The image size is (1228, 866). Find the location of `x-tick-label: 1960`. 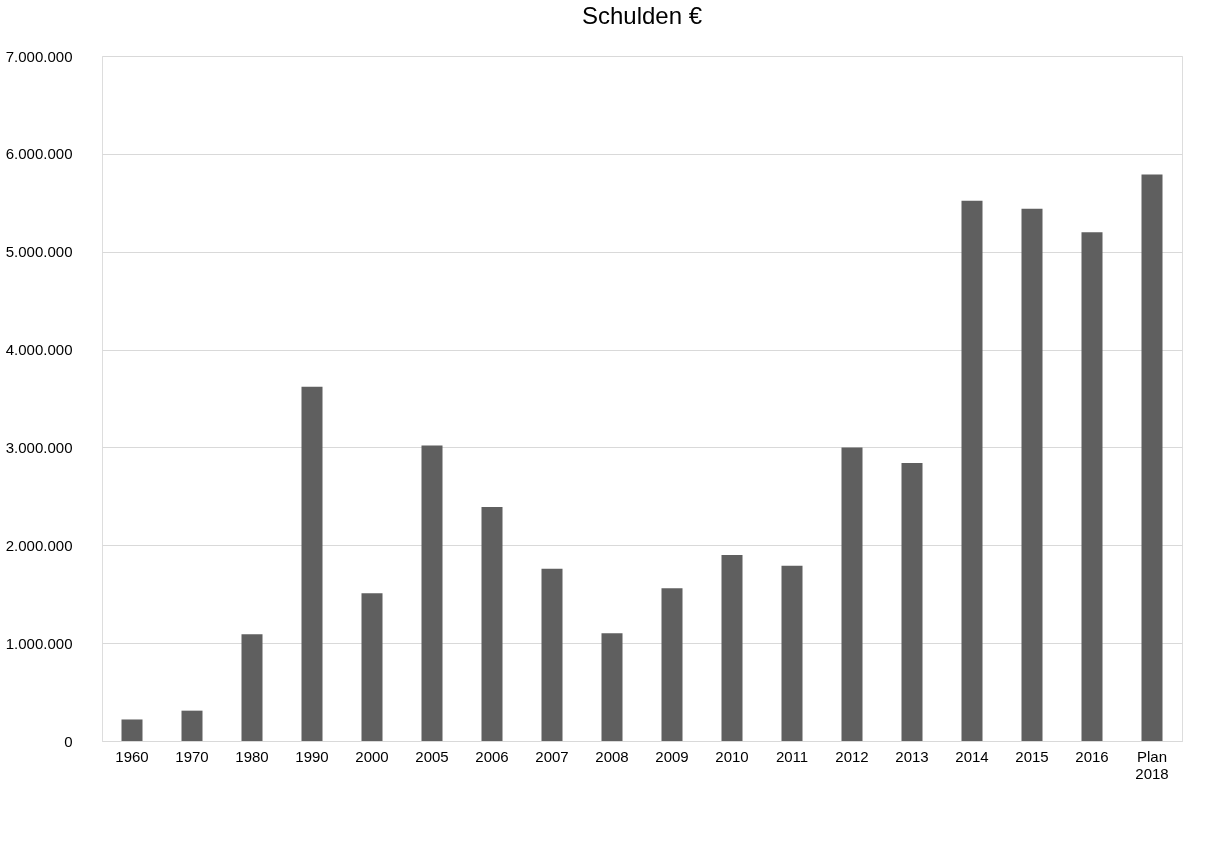

x-tick-label: 1960 is located at coordinates (132, 756).